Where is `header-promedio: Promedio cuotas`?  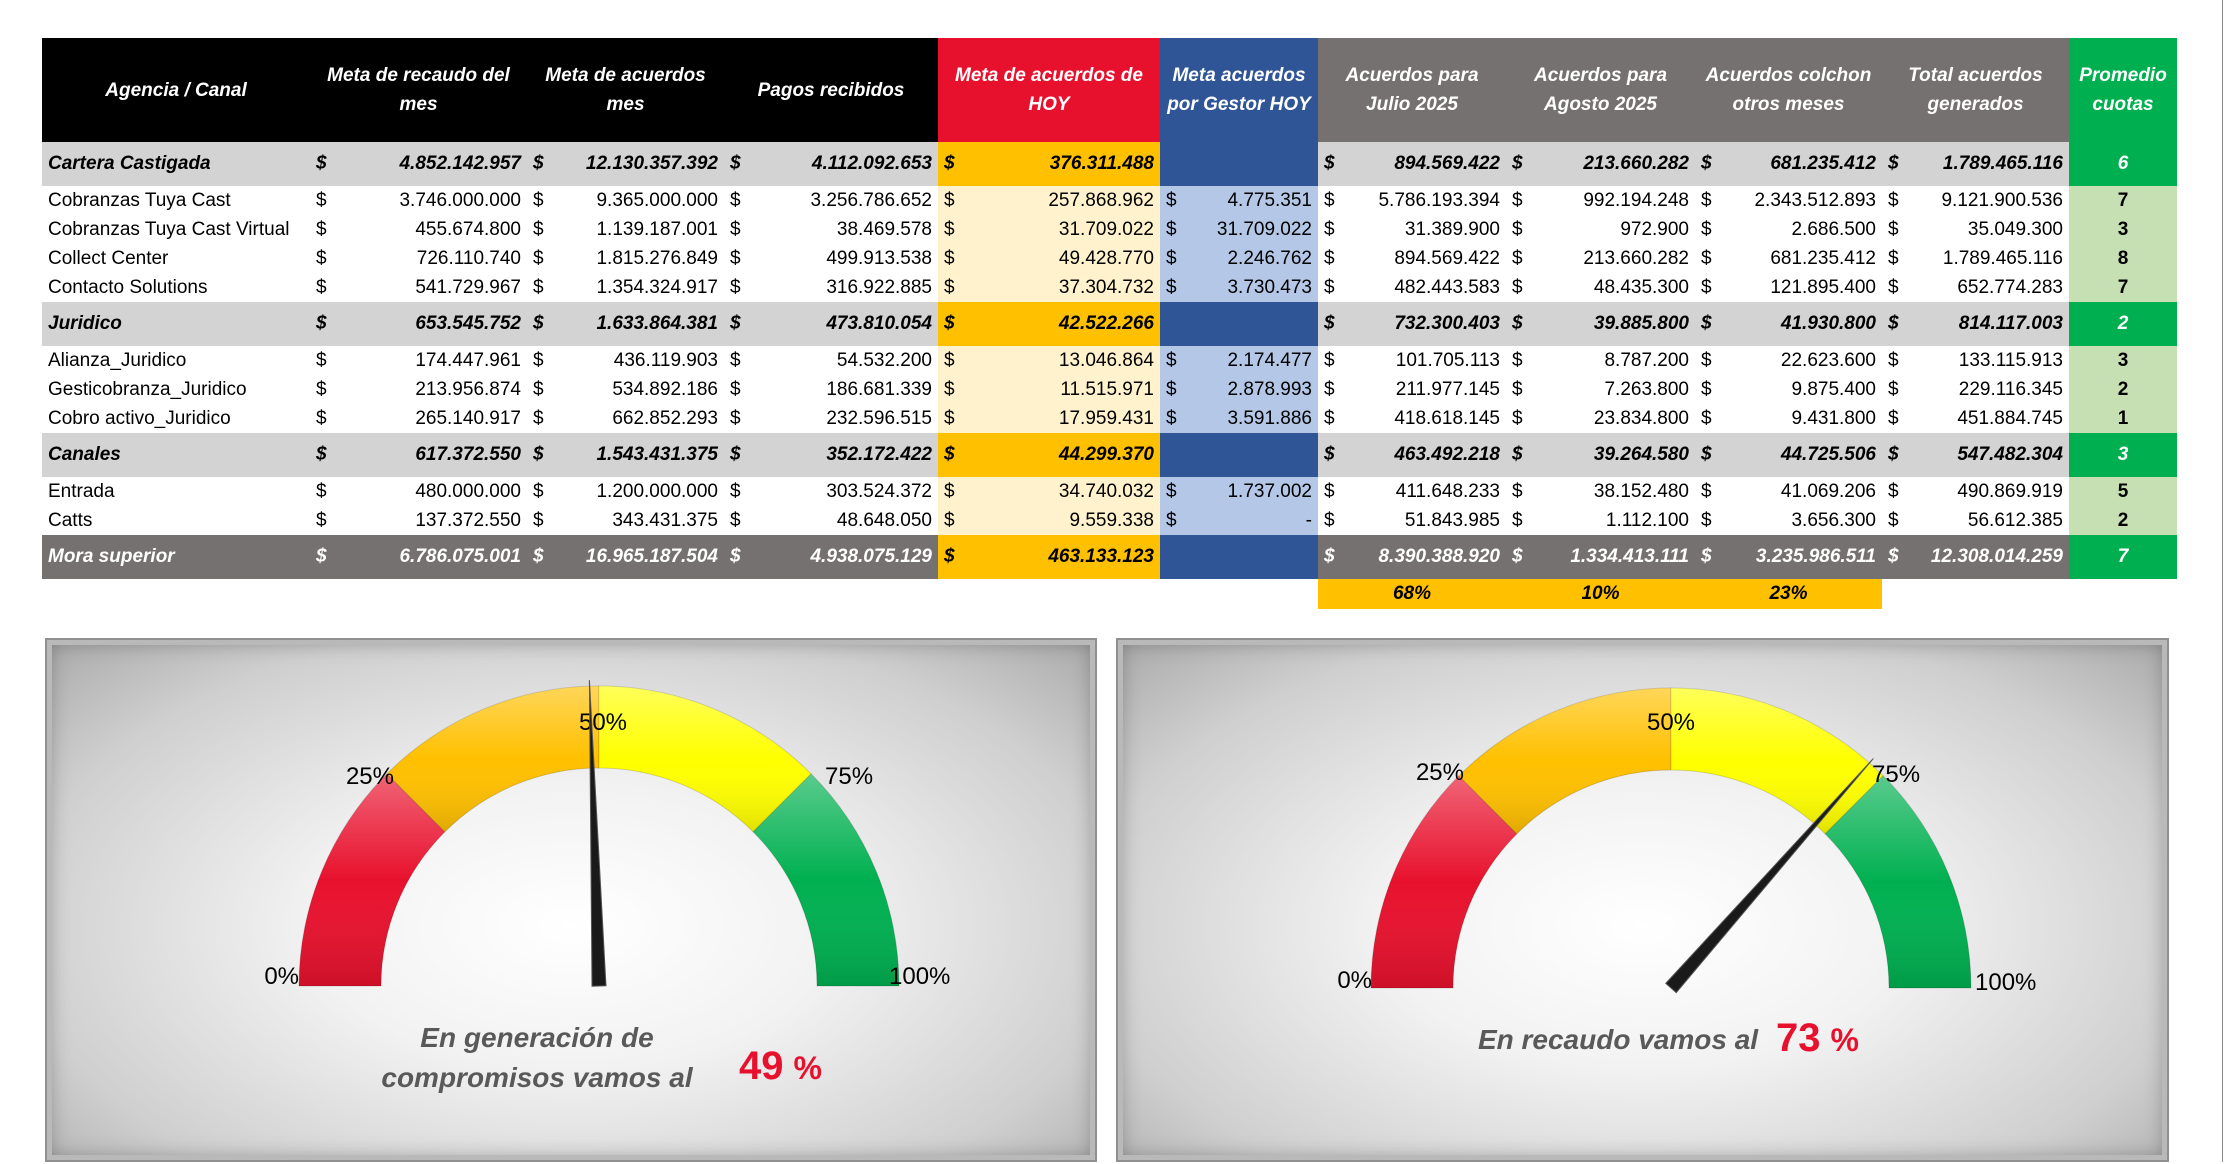
header-promedio: Promedio cuotas is located at coordinates (2123, 90).